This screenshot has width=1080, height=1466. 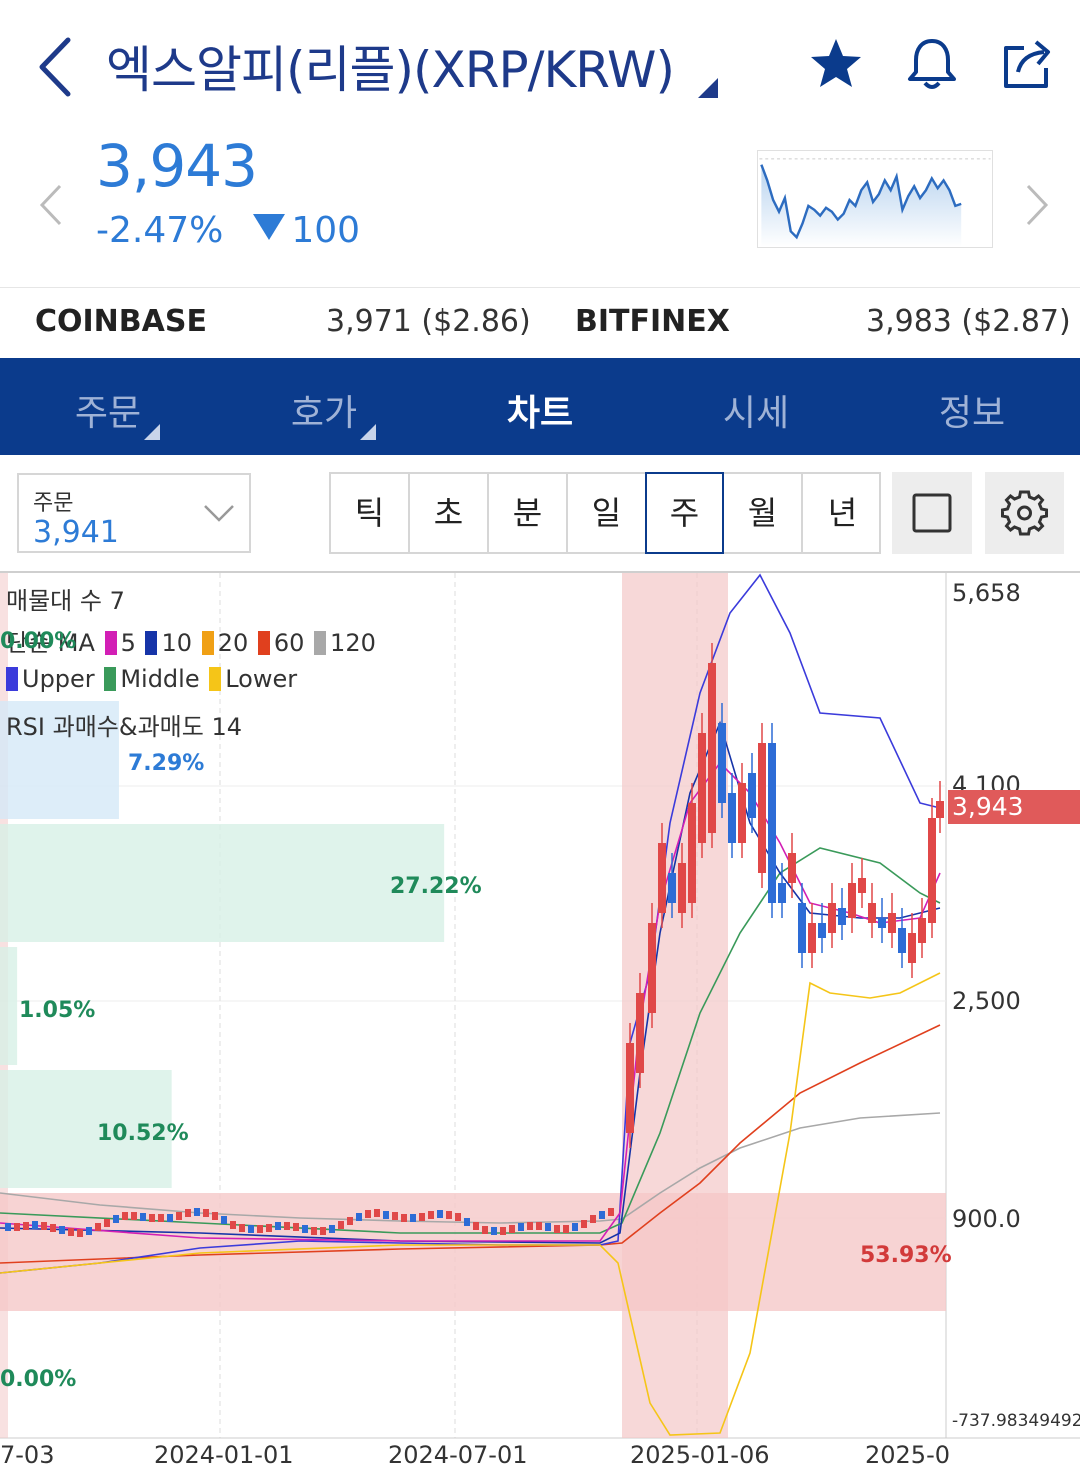 What do you see at coordinates (128, 643) in the screenshot?
I see `legend-ma5: 5` at bounding box center [128, 643].